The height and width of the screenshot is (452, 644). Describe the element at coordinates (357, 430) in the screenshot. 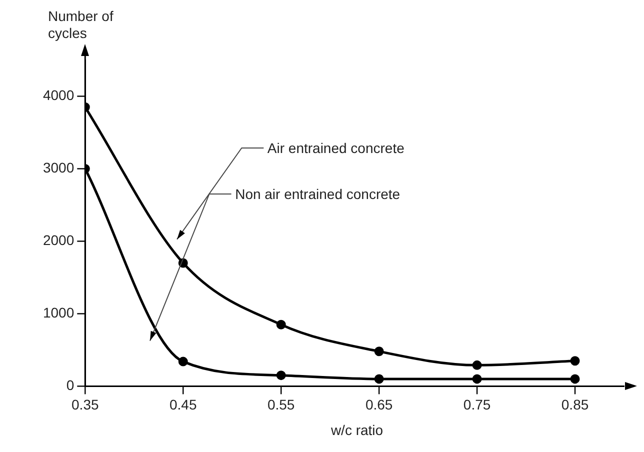

I see `x-axis-title: w/c ratio` at that location.